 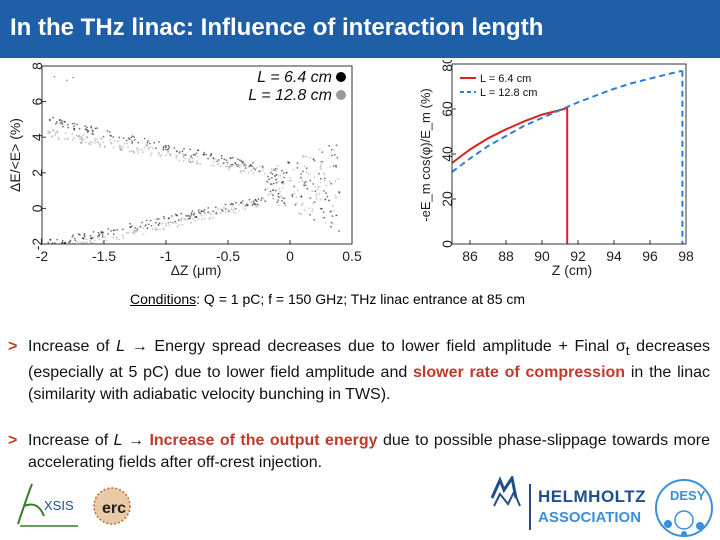 I want to click on arrow-icon: →, so click(x=135, y=440).